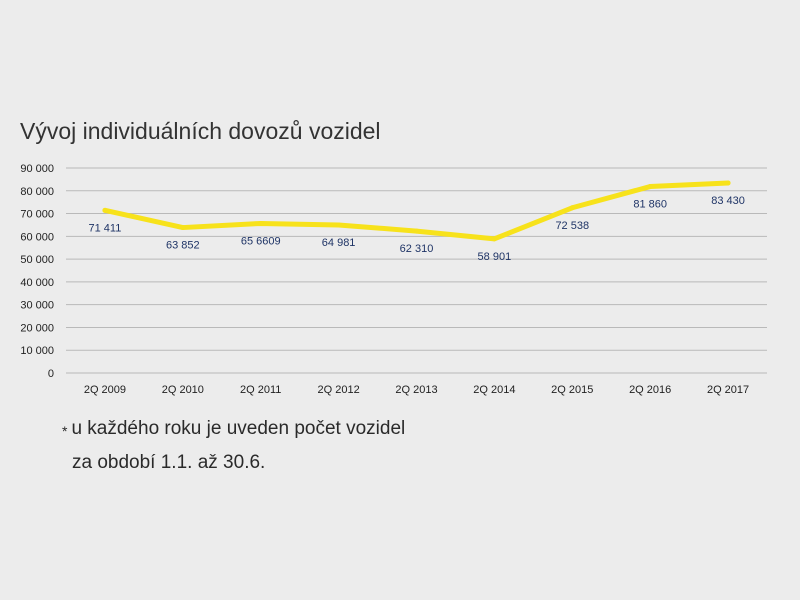 The image size is (800, 600). What do you see at coordinates (494, 390) in the screenshot?
I see `x-tick-label: 2Q 2014` at bounding box center [494, 390].